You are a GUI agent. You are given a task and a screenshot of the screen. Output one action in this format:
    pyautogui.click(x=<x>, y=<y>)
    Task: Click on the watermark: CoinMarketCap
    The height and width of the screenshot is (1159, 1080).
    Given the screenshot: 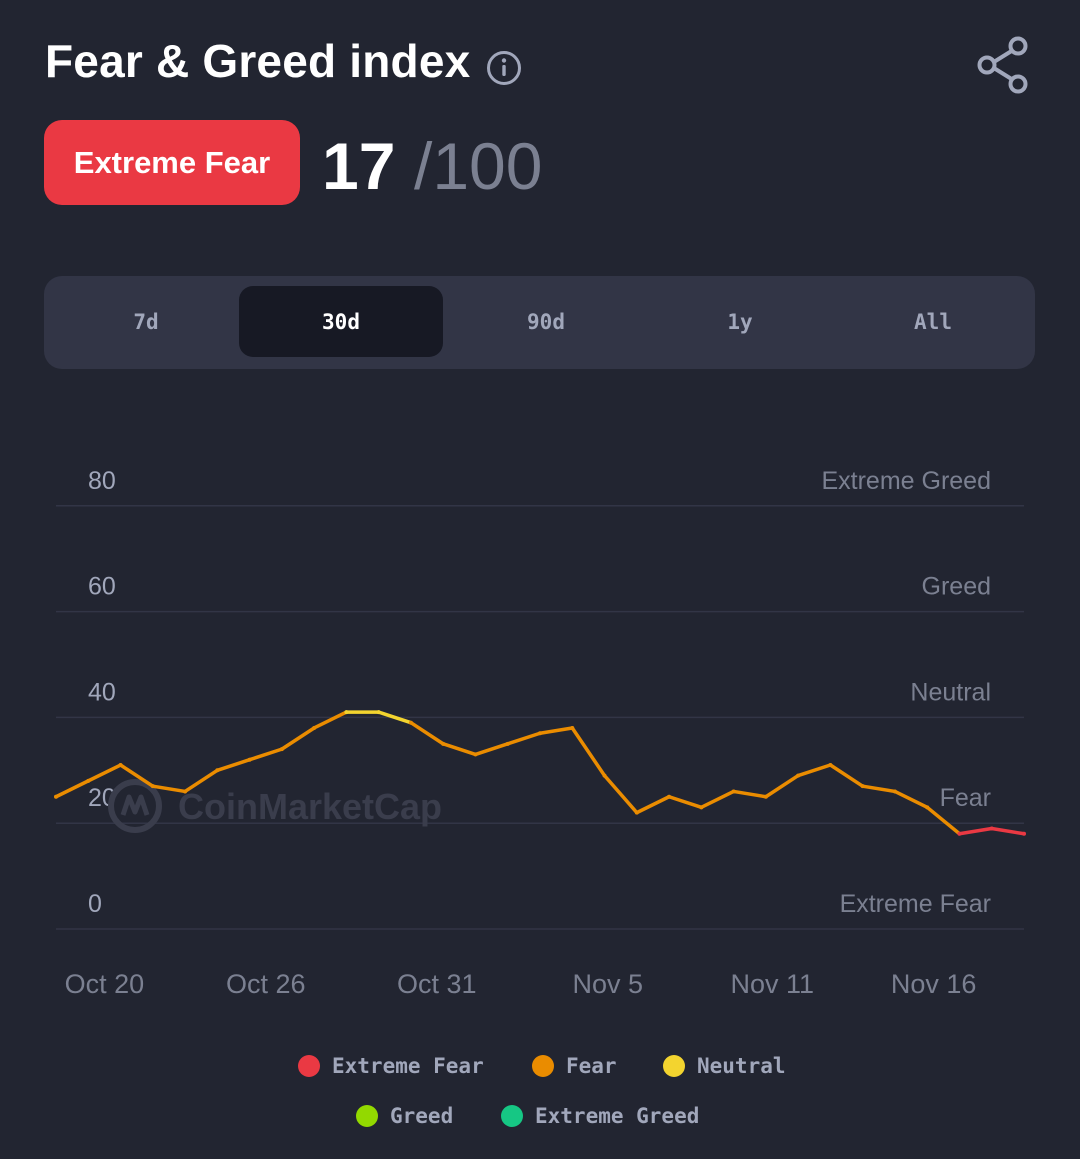 What is the action you would take?
    pyautogui.click(x=275, y=806)
    